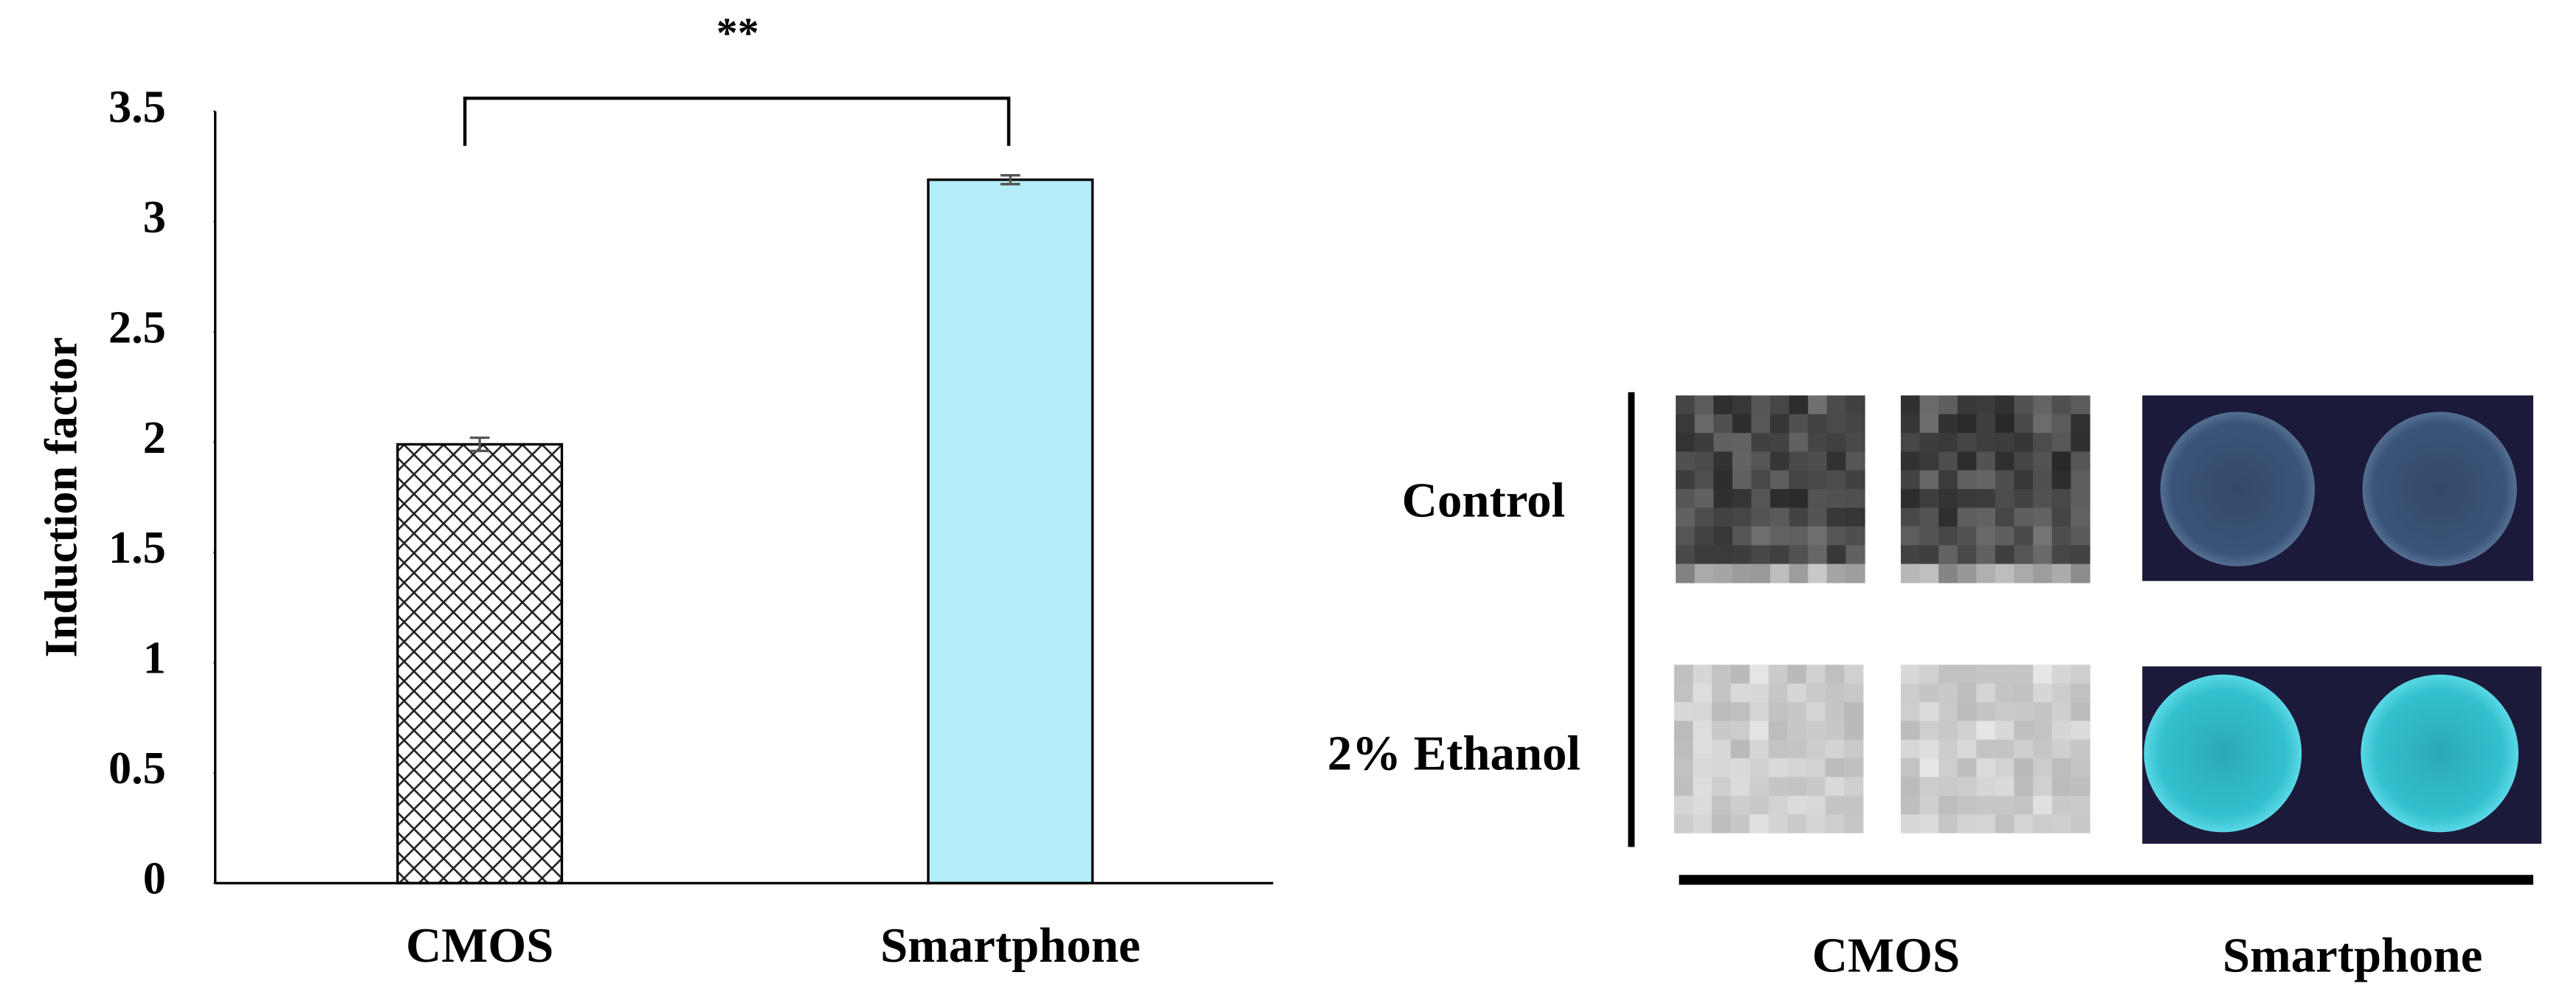 The width and height of the screenshot is (2576, 1006). I want to click on bar, so click(1011, 531).